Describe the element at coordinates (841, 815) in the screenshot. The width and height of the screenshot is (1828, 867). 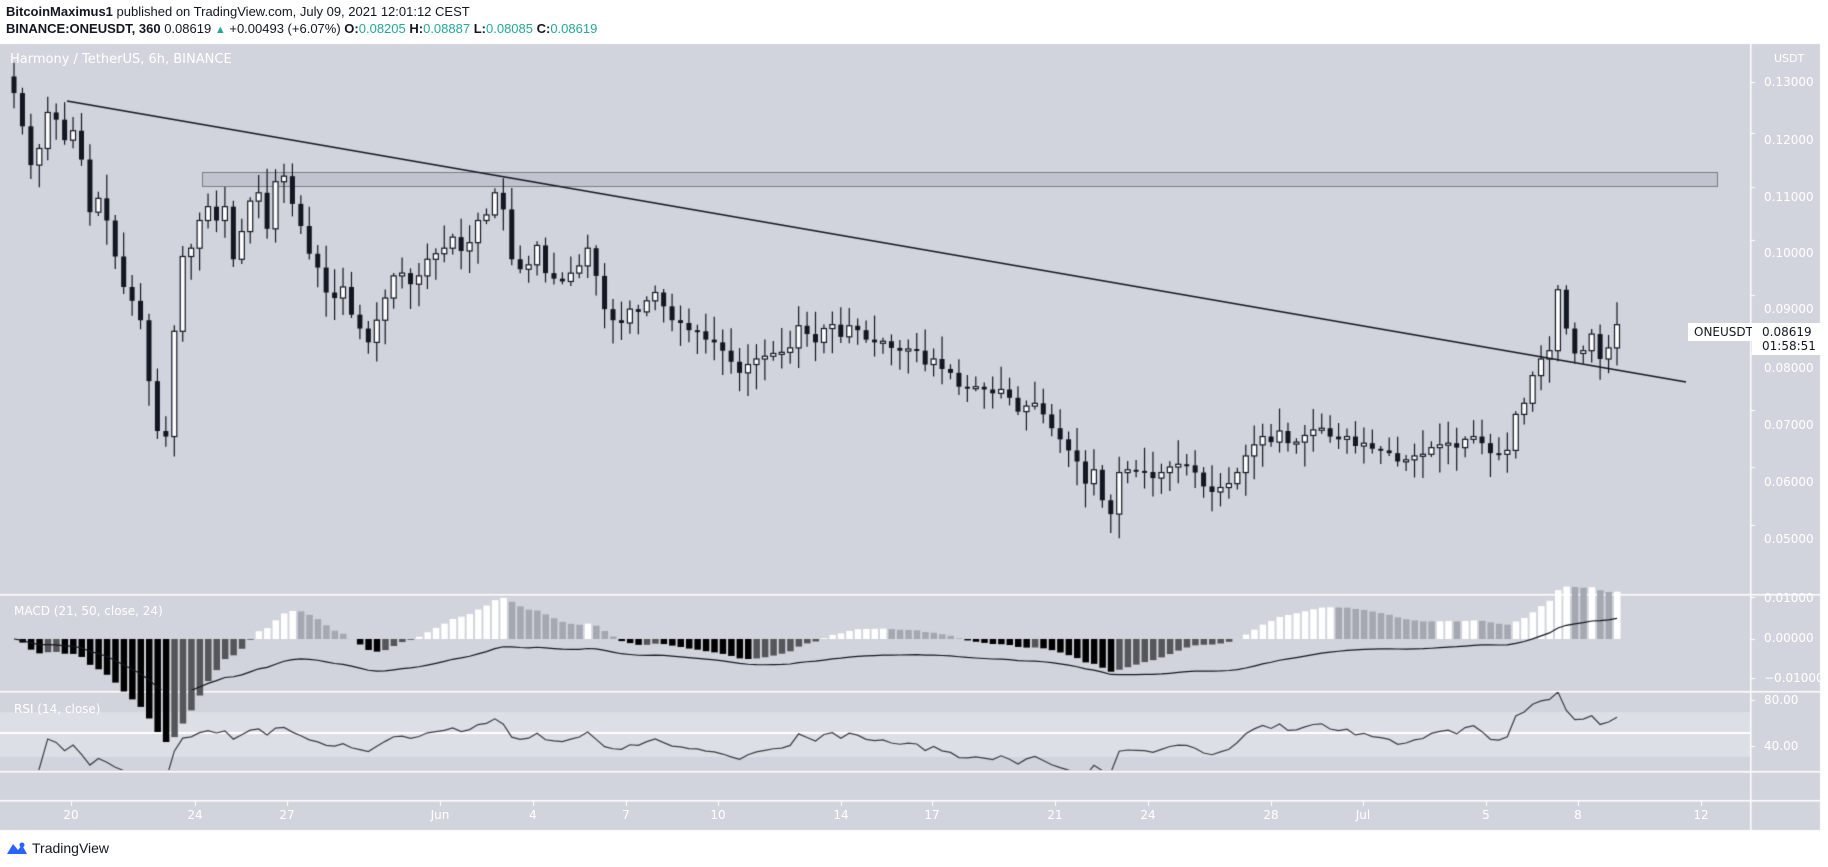
I see `time-tick: 14` at that location.